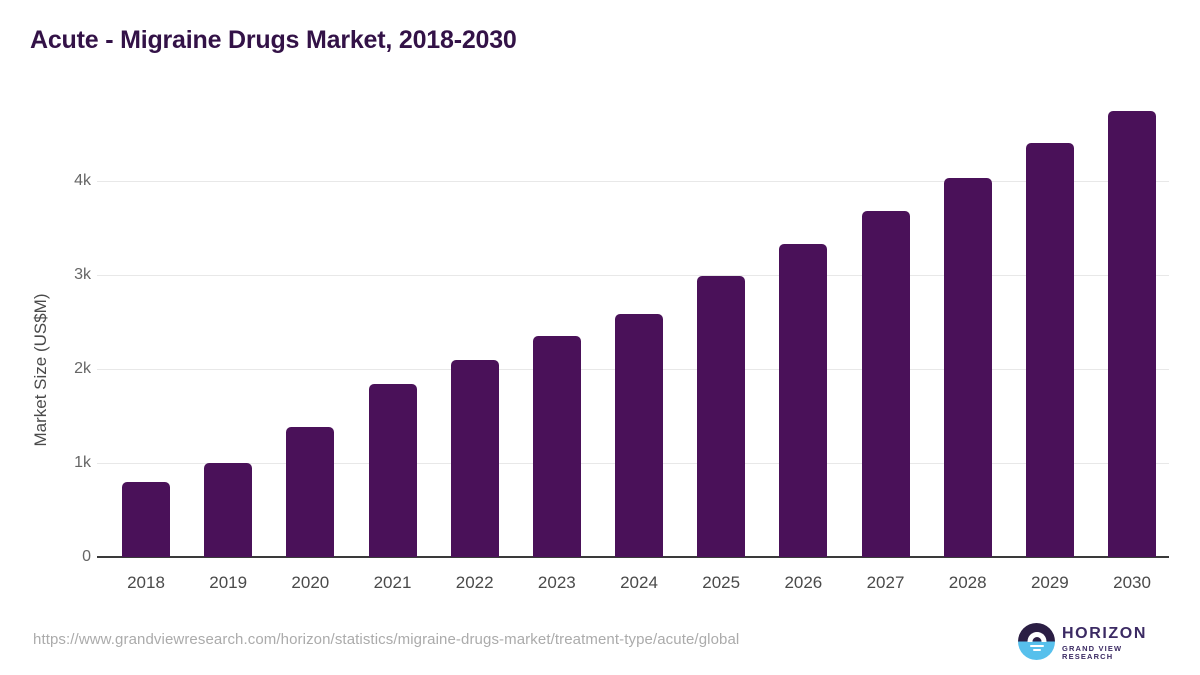  What do you see at coordinates (885, 582) in the screenshot?
I see `x-tick-label-2027: 2027` at bounding box center [885, 582].